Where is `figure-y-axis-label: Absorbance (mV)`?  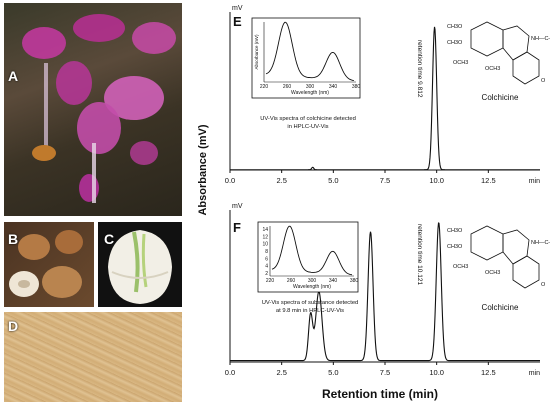
figure-y-axis-label: Absorbance (mV) is located at coordinates (203, 169).